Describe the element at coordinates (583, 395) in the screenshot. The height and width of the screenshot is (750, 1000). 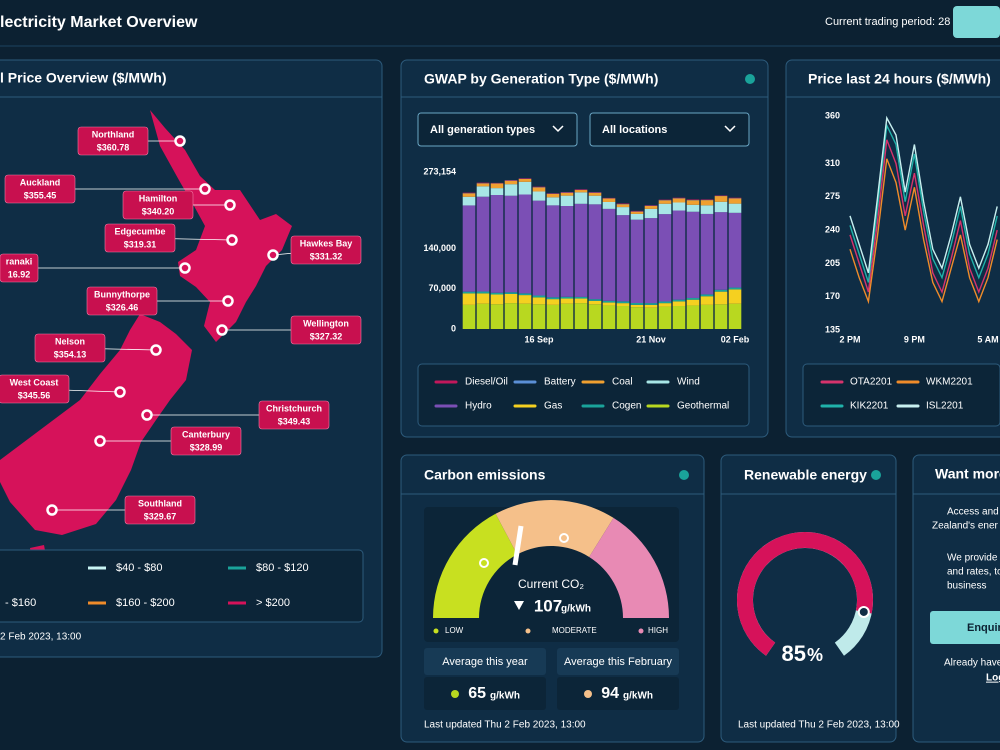
I see `gwap-legend` at that location.